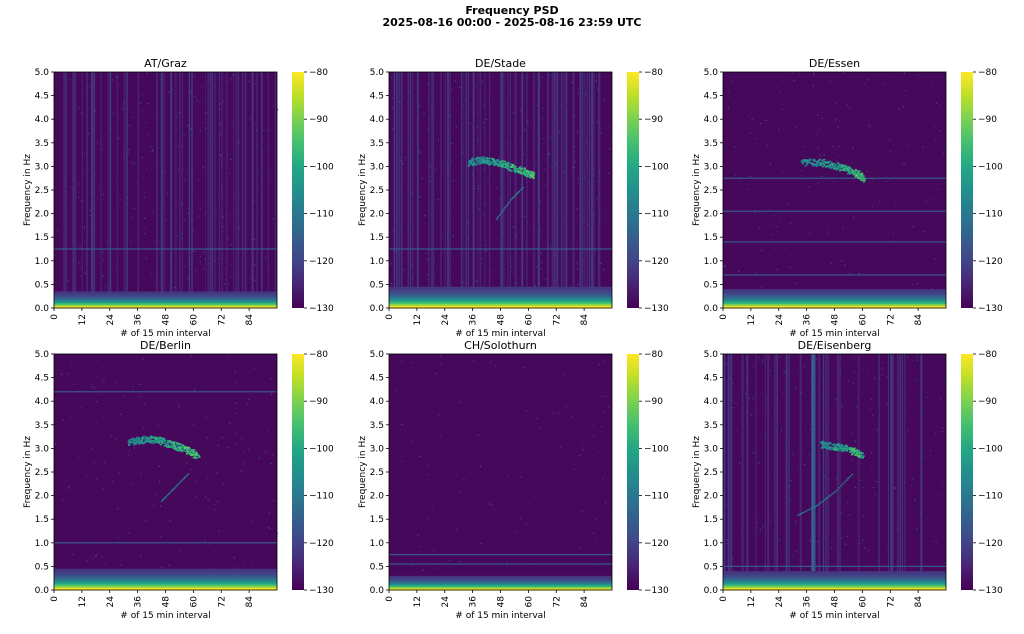 The image size is (1024, 634). What do you see at coordinates (321, 449) in the screenshot?
I see `colorbar-tick-label: −100` at bounding box center [321, 449].